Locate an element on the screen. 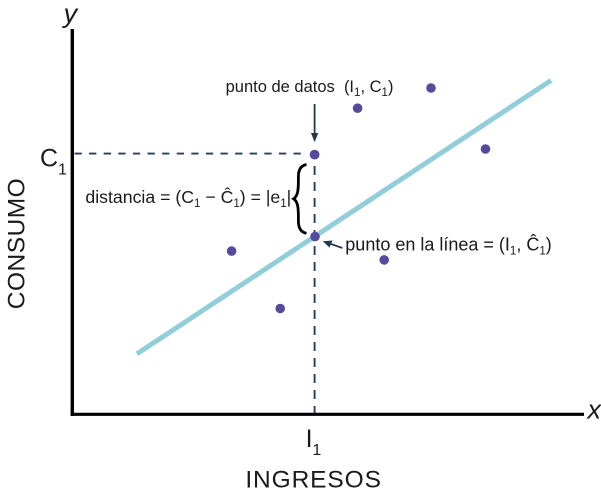  svg-text: C is located at coordinates (49, 158).